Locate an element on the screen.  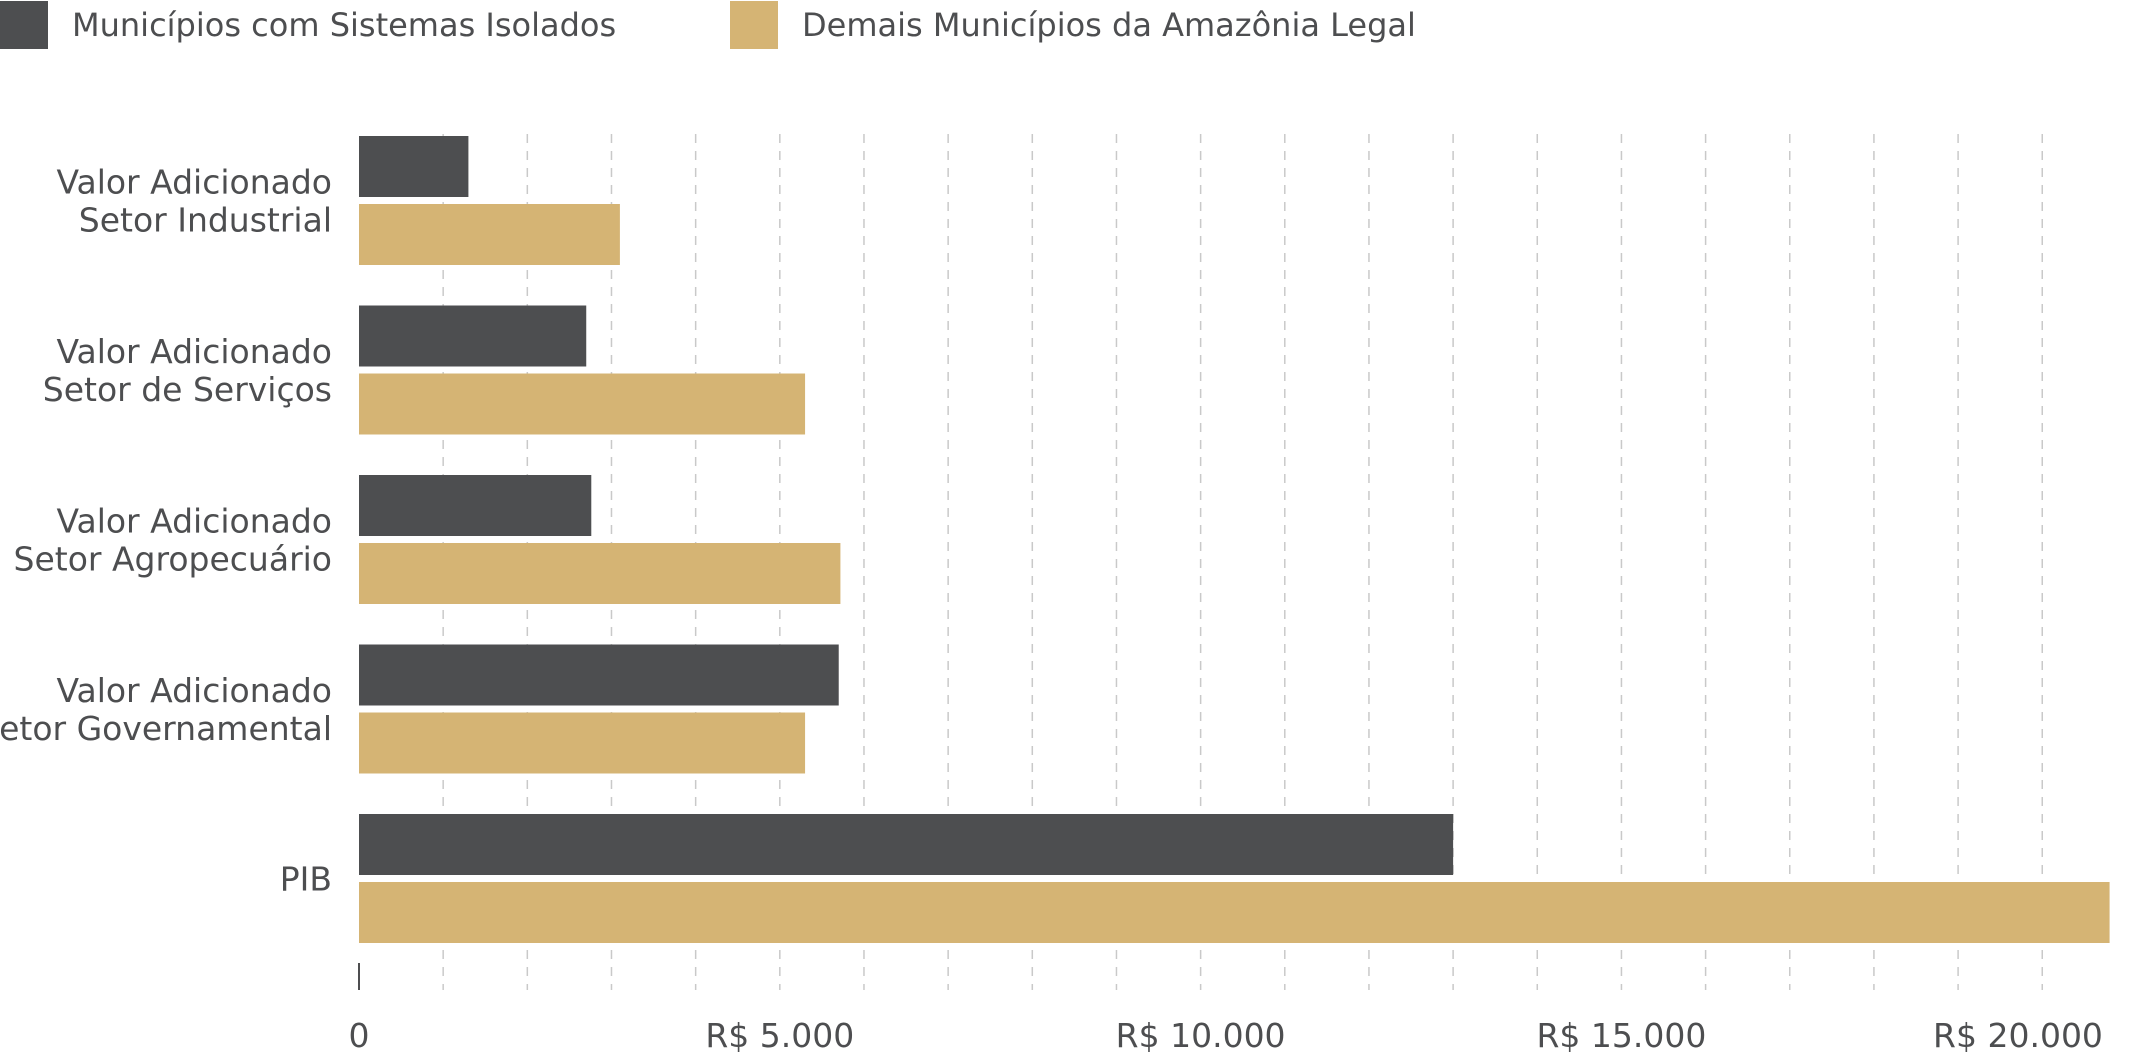
legend-swatch-isolated is located at coordinates (24, 25).